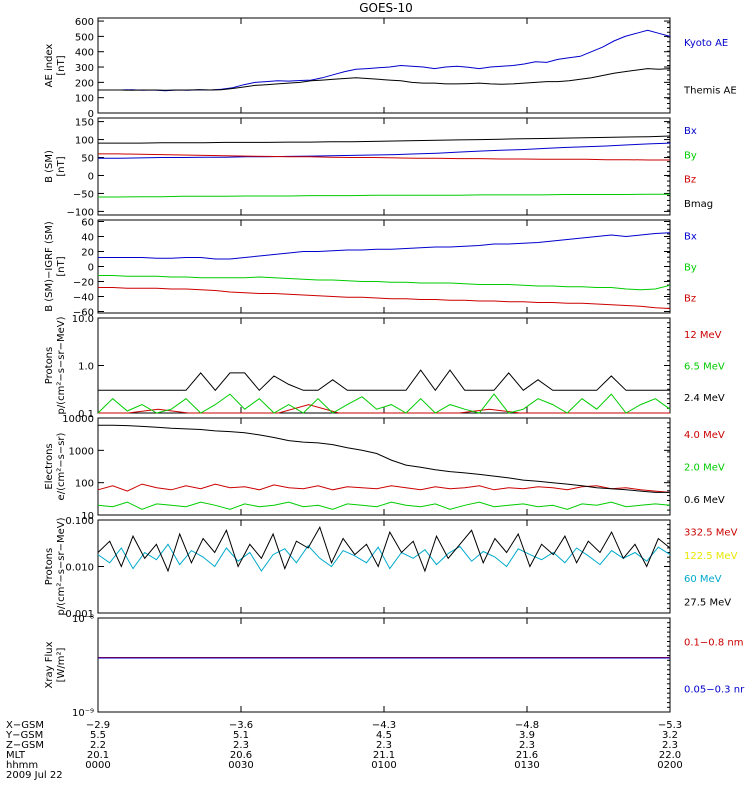 The width and height of the screenshot is (750, 800). I want to click on y-tick-label: 10, so click(87, 516).